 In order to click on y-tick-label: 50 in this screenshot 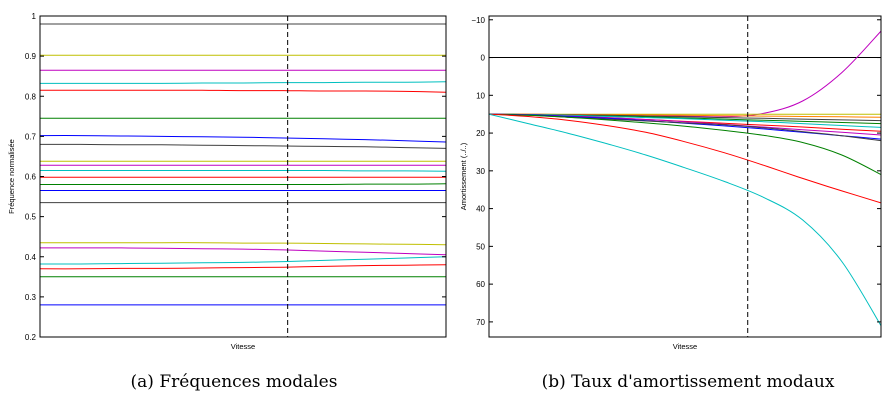, I will do `click(480, 246)`.